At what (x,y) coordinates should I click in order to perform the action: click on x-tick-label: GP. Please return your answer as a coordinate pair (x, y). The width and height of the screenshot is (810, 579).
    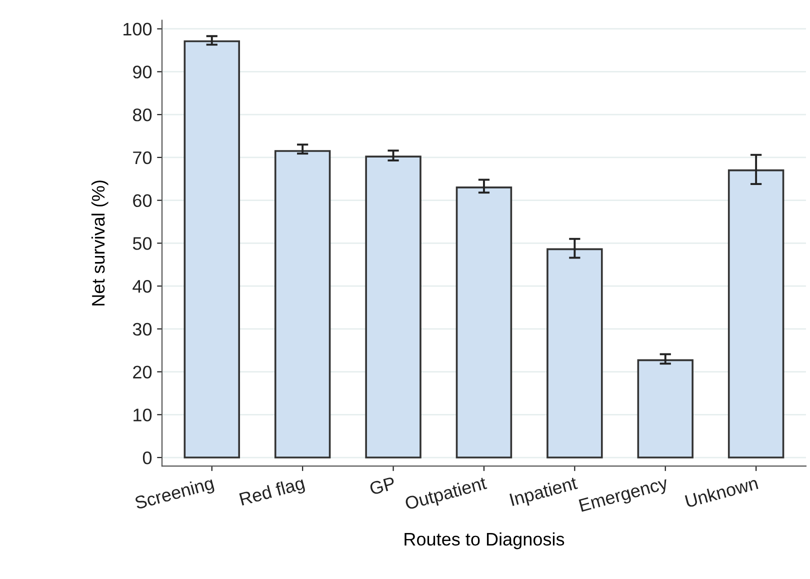
    Looking at the image, I should click on (382, 486).